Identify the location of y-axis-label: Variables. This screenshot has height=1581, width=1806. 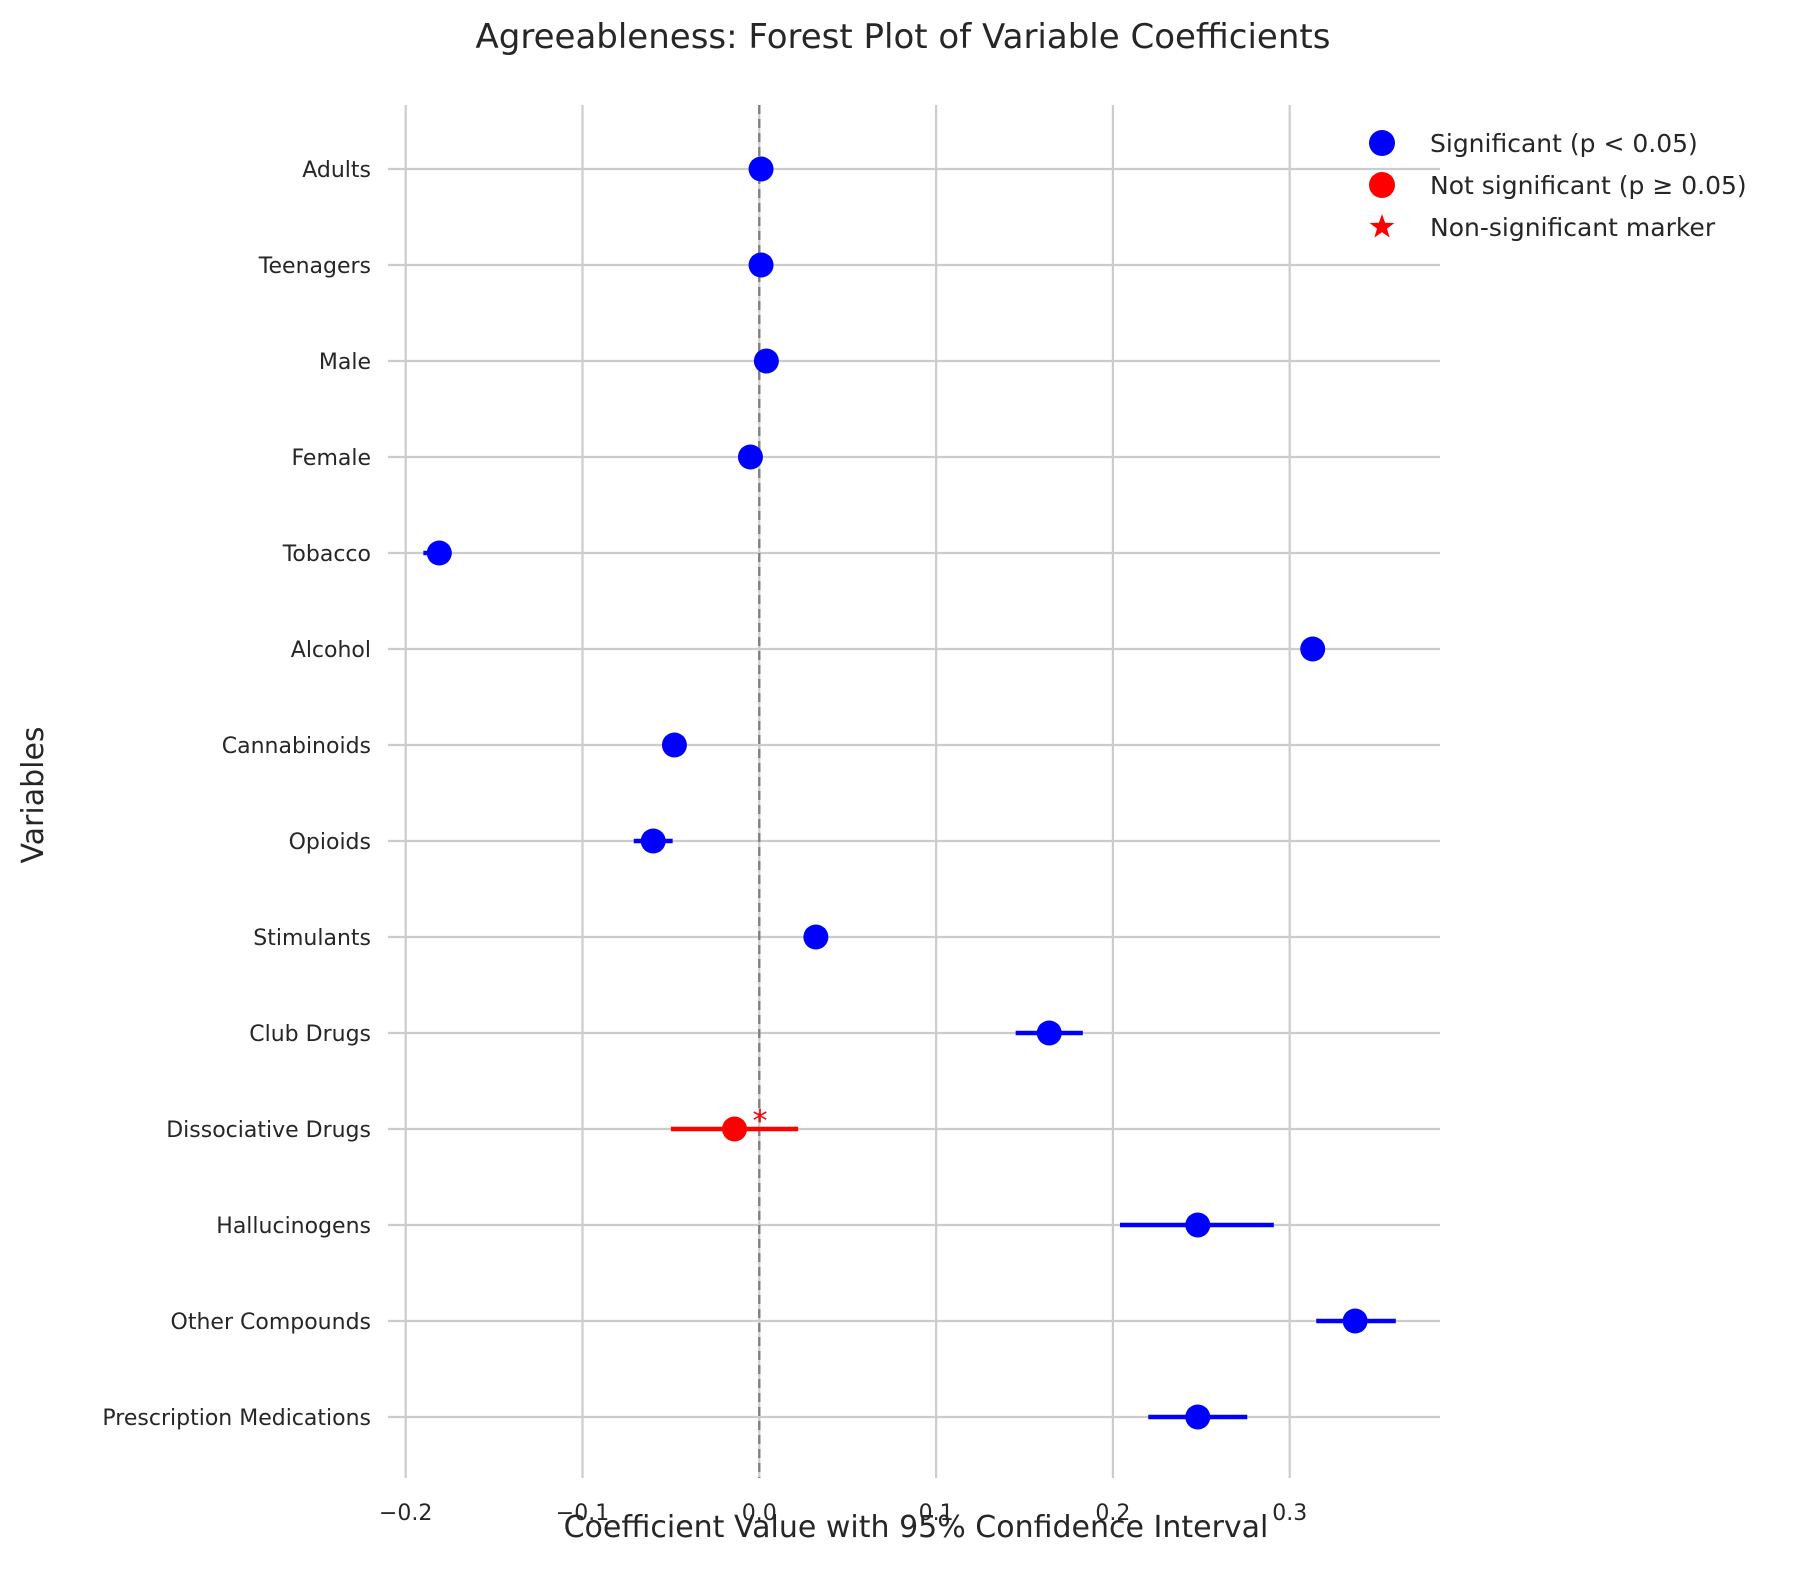
(33, 794).